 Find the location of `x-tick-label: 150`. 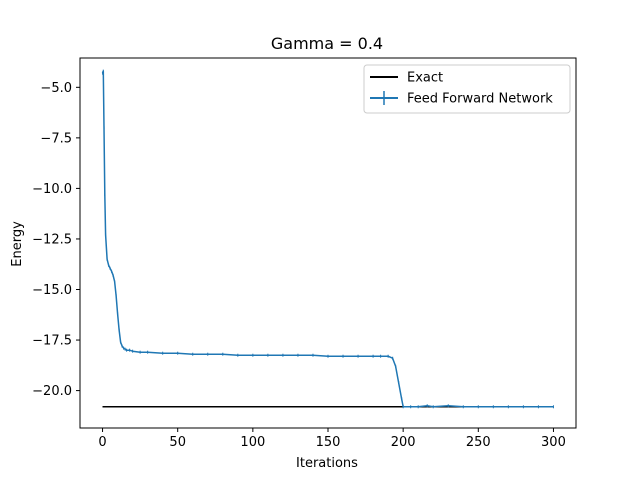

x-tick-label: 150 is located at coordinates (328, 442).